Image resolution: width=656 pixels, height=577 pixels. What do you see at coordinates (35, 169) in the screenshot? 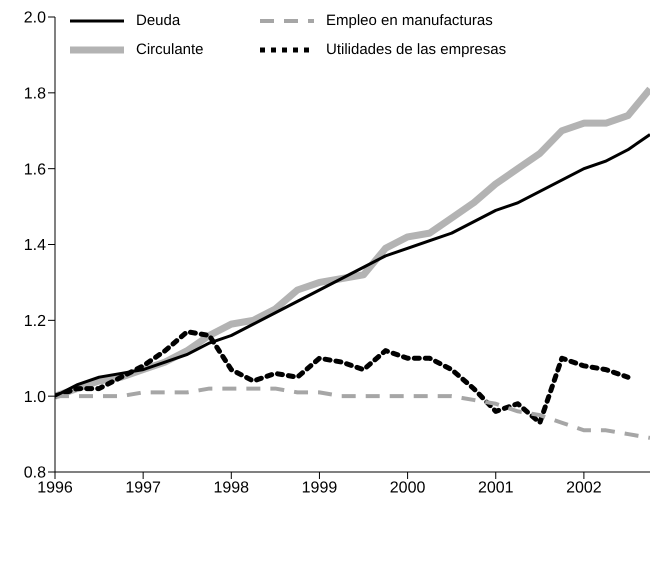
I see `y-tick-label: 1.6` at bounding box center [35, 169].